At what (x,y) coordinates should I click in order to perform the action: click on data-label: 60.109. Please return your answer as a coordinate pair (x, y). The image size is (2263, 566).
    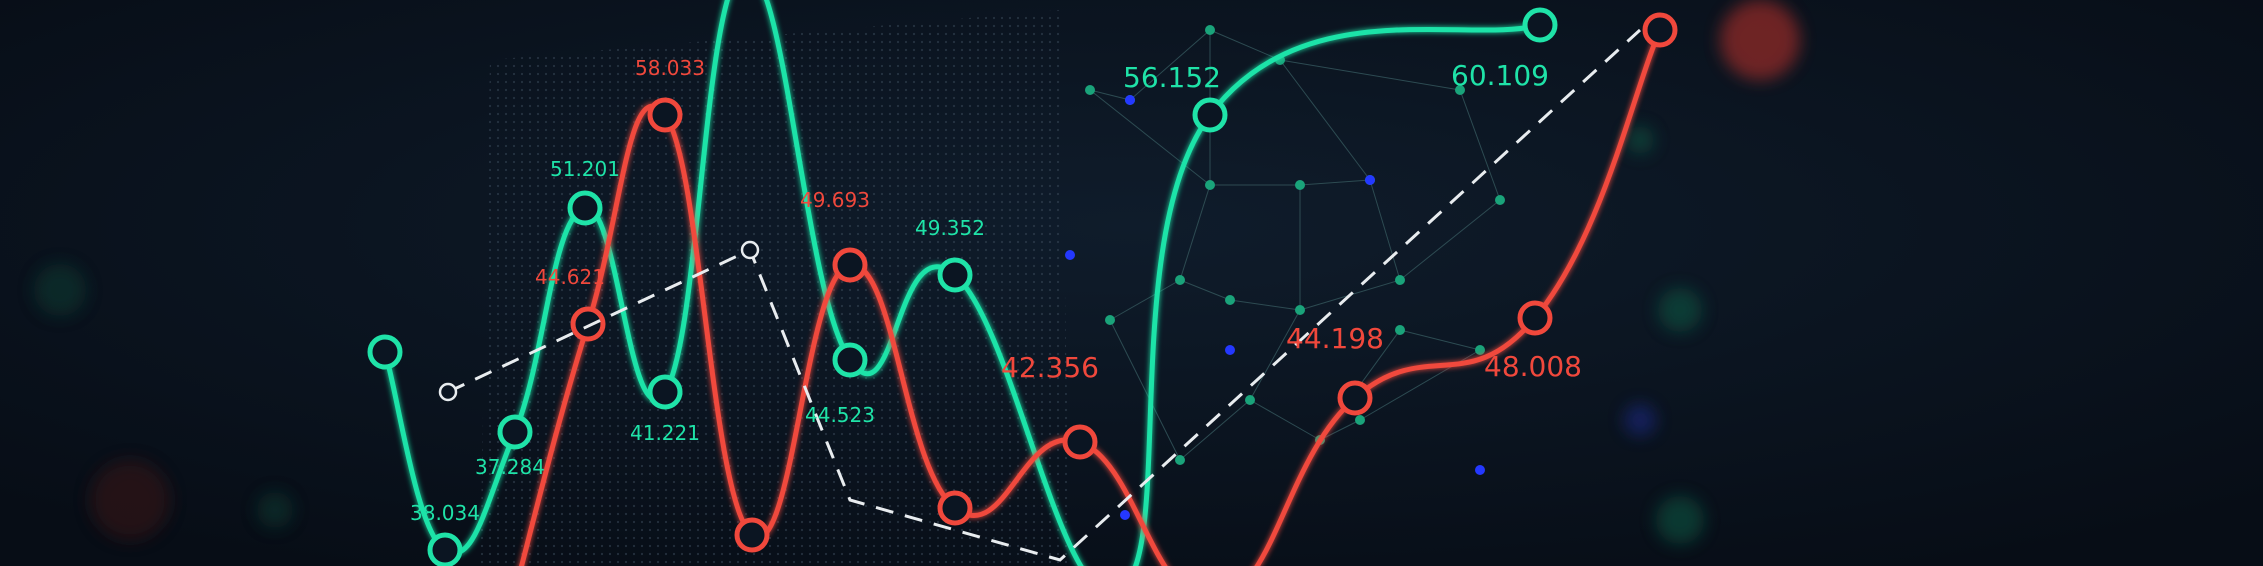
    Looking at the image, I should click on (1500, 75).